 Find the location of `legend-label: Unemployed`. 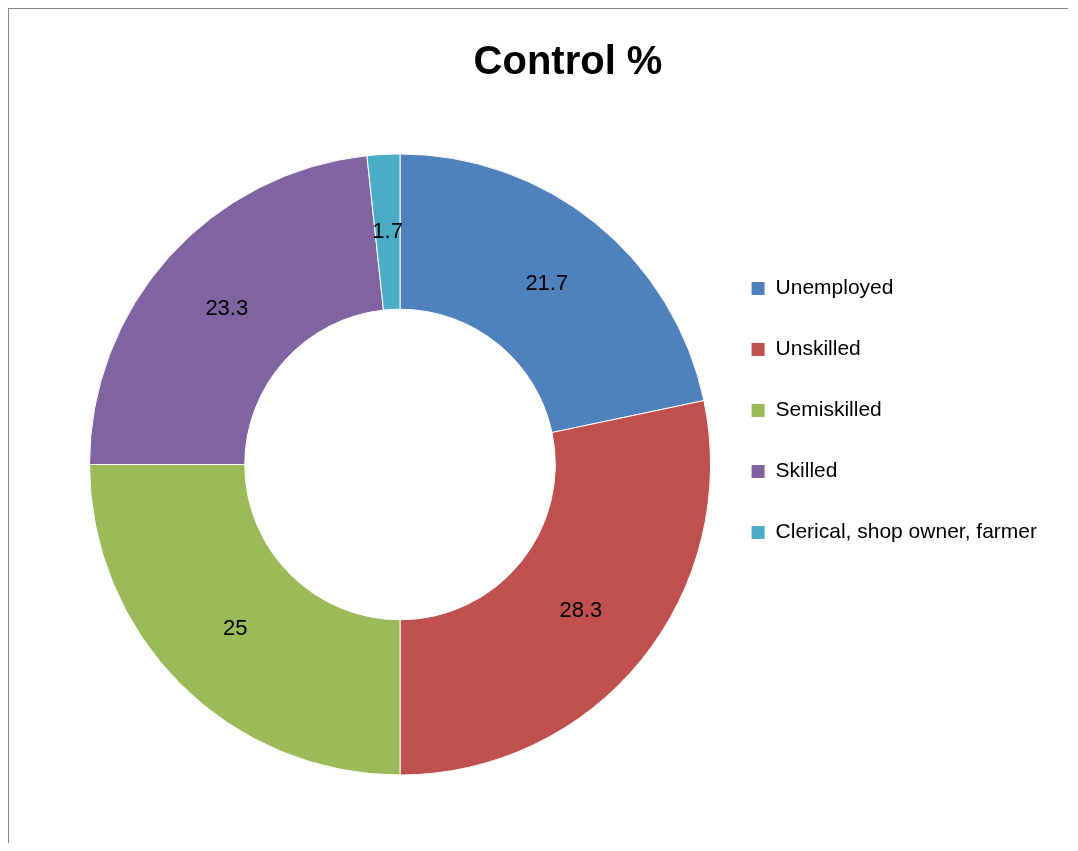

legend-label: Unemployed is located at coordinates (834, 287).